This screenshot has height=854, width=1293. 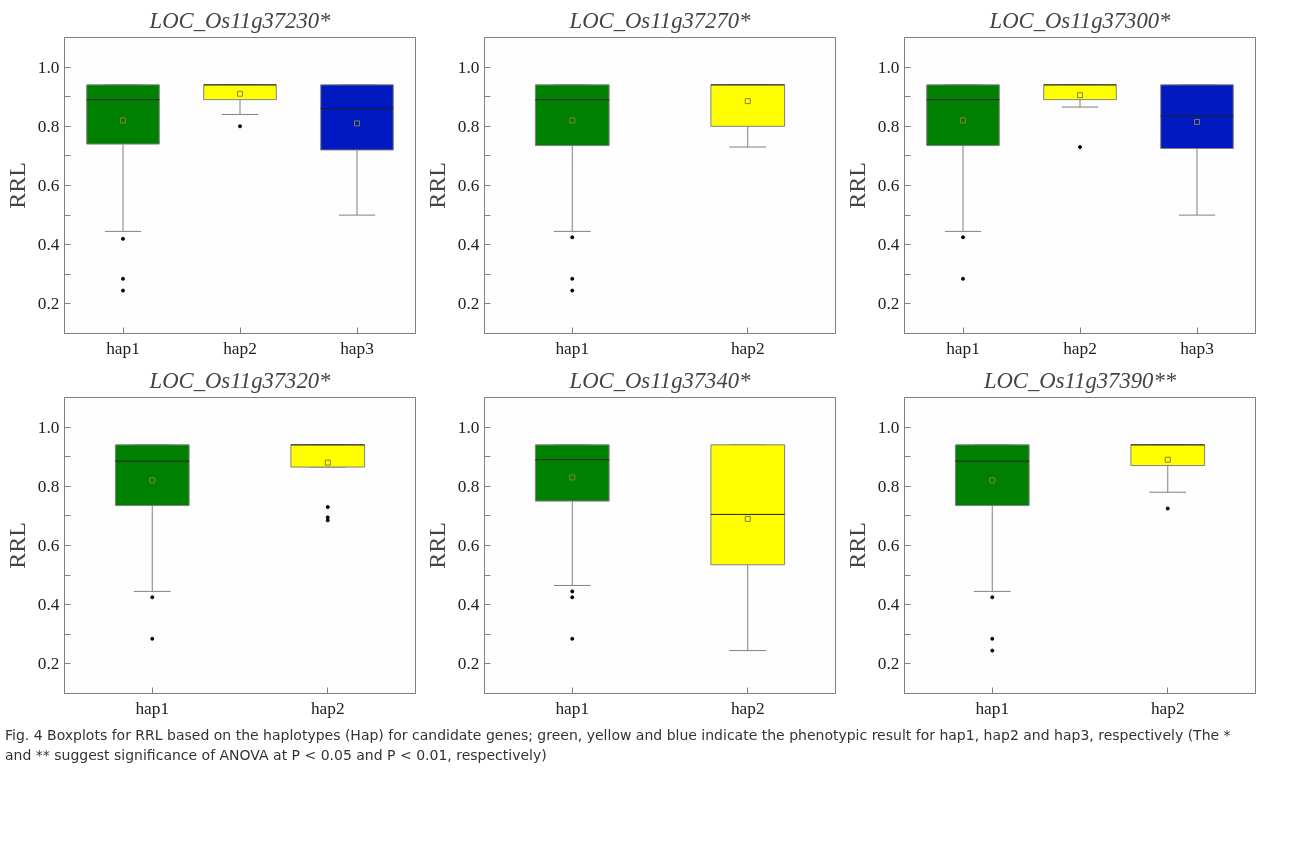 What do you see at coordinates (660, 380) in the screenshot?
I see `chart-title: LOC_Os11g37340*` at bounding box center [660, 380].